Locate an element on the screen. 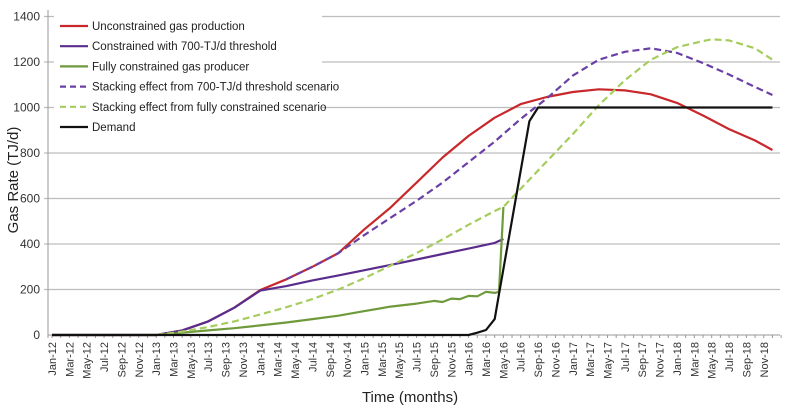  x-tick-label: Sep-18 is located at coordinates (747, 359).